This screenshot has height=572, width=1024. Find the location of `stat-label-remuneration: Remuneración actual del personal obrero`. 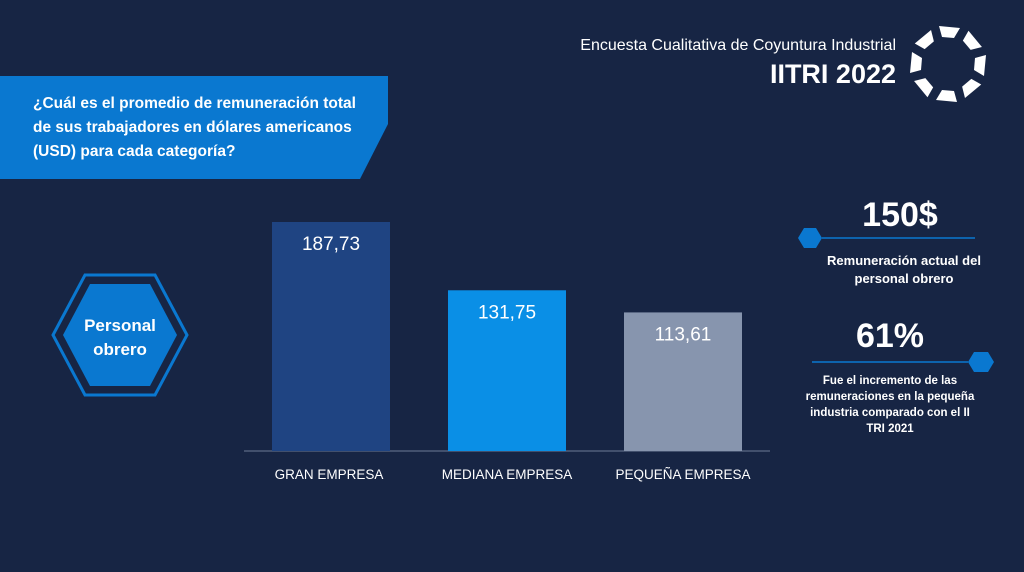

stat-label-remuneration: Remuneración actual del personal obrero is located at coordinates (904, 269).